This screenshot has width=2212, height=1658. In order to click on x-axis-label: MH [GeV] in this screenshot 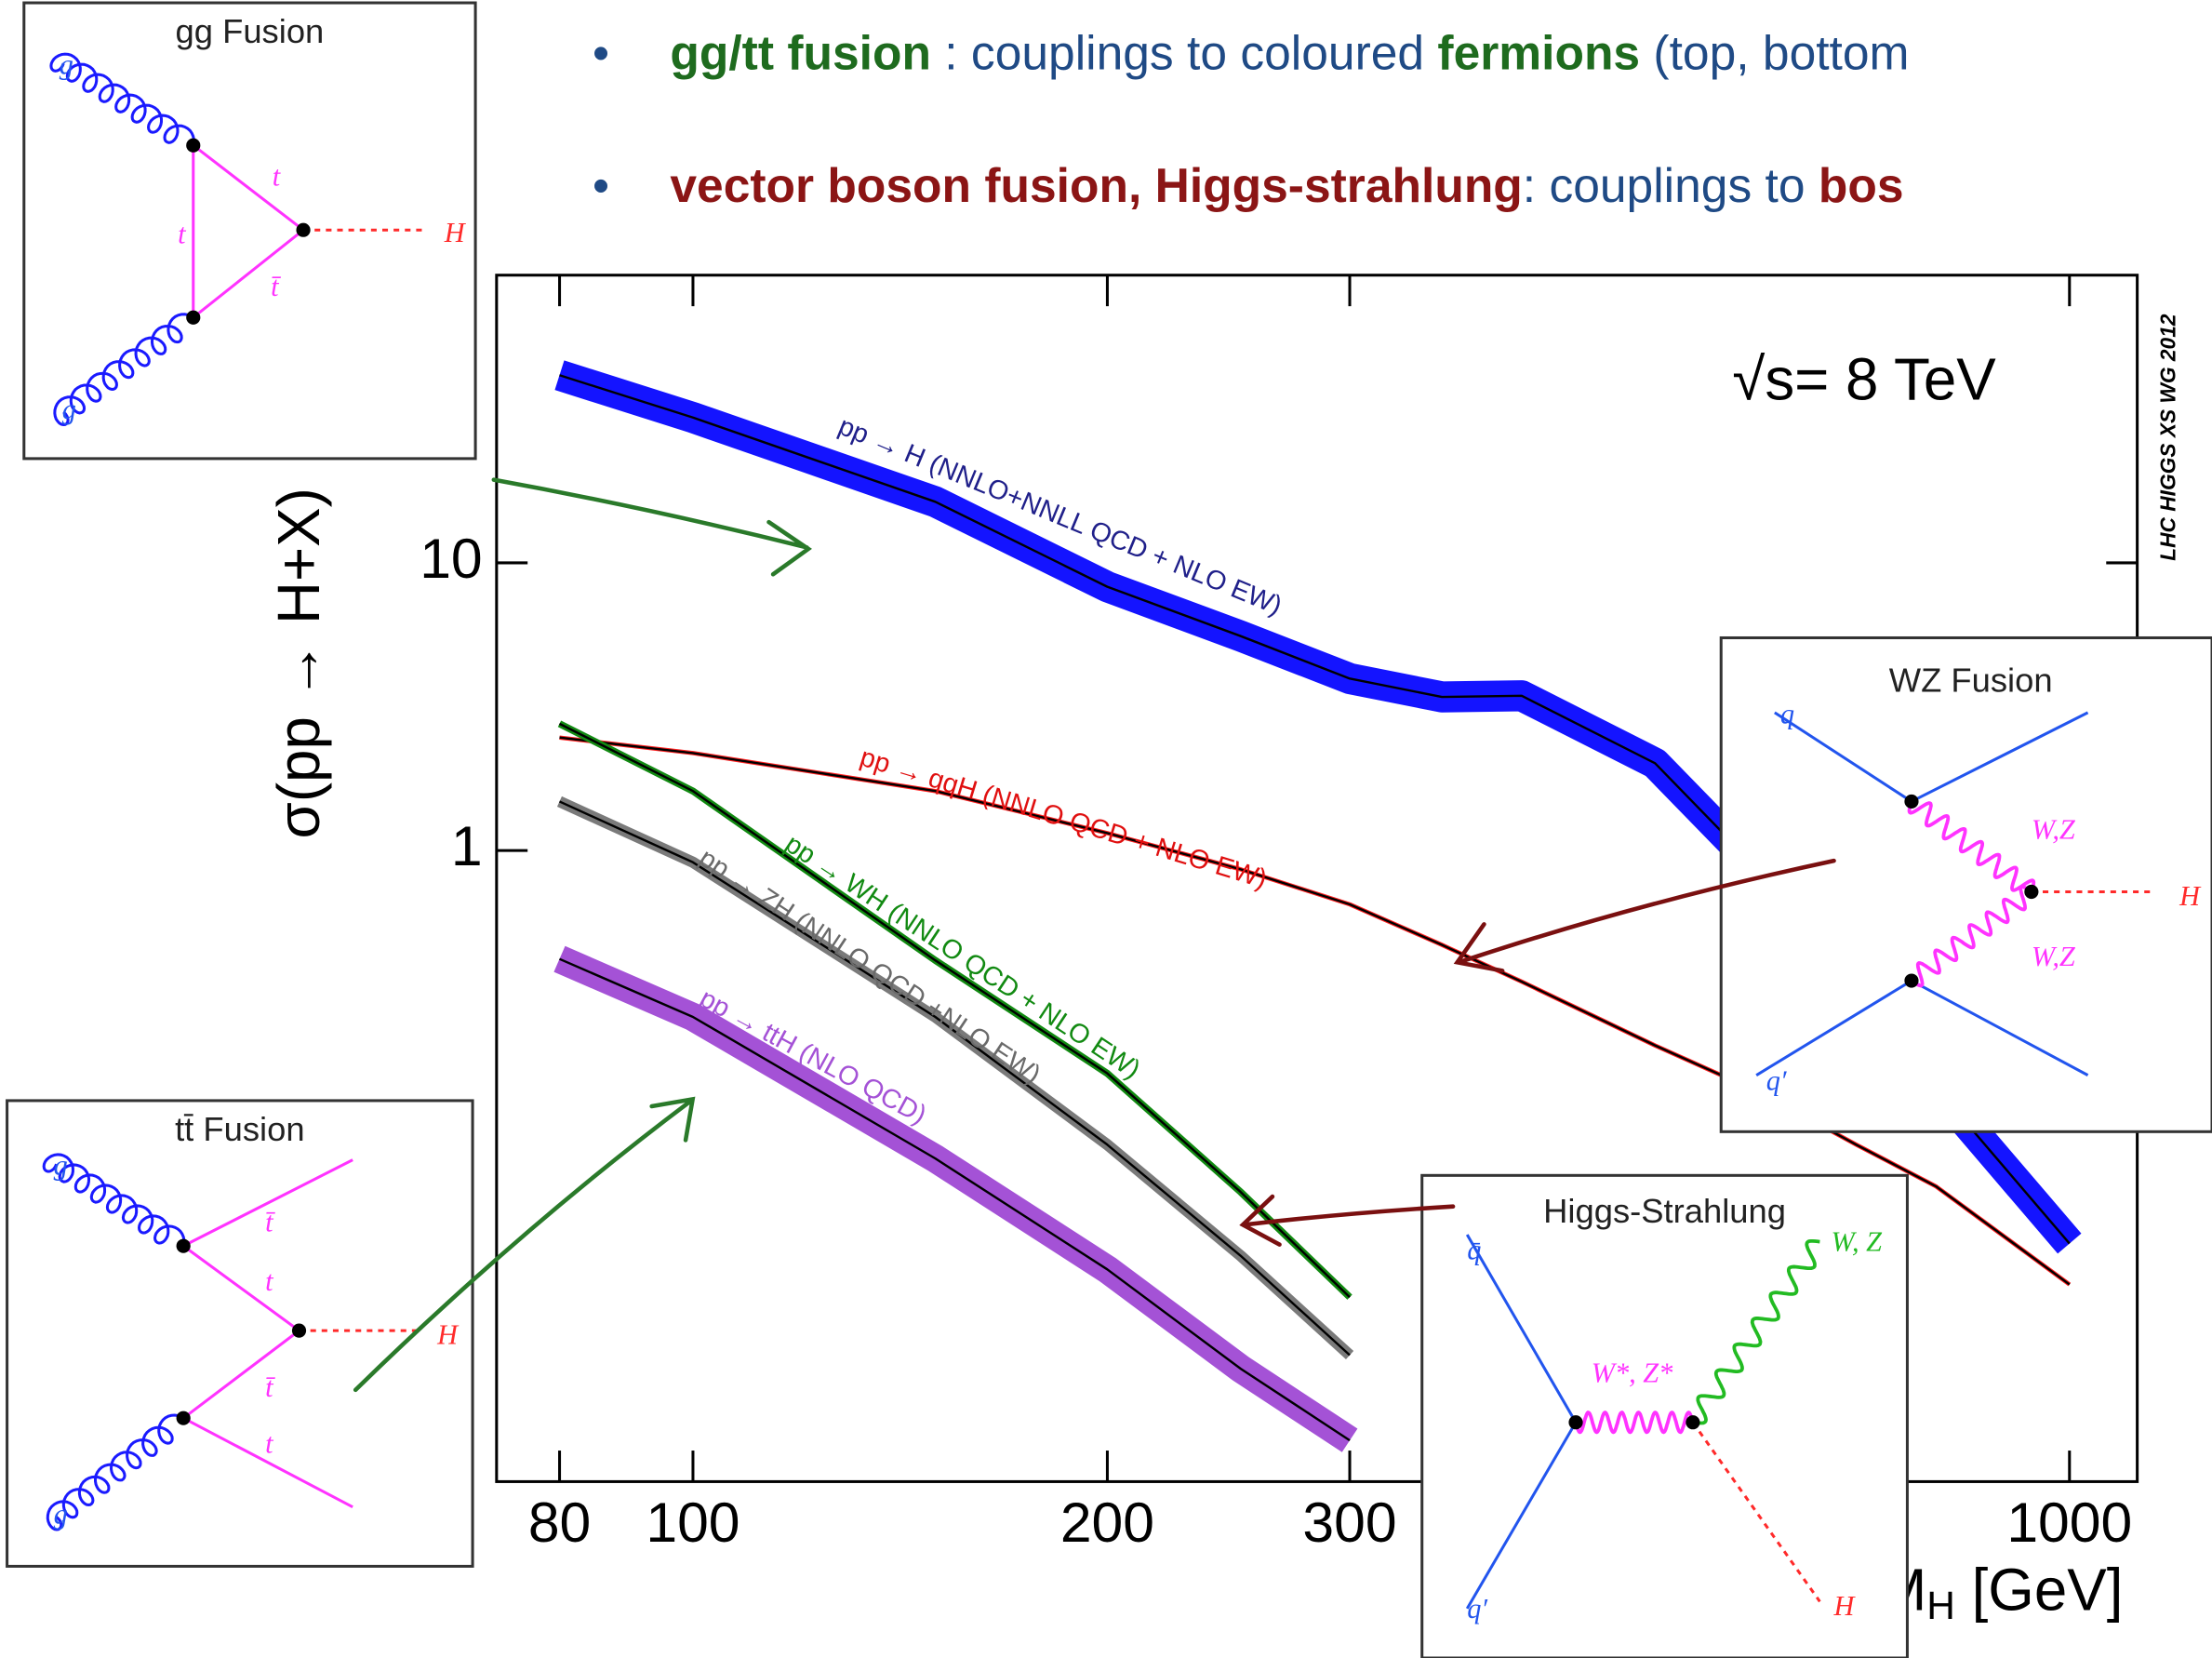, I will do `click(2000, 1593)`.